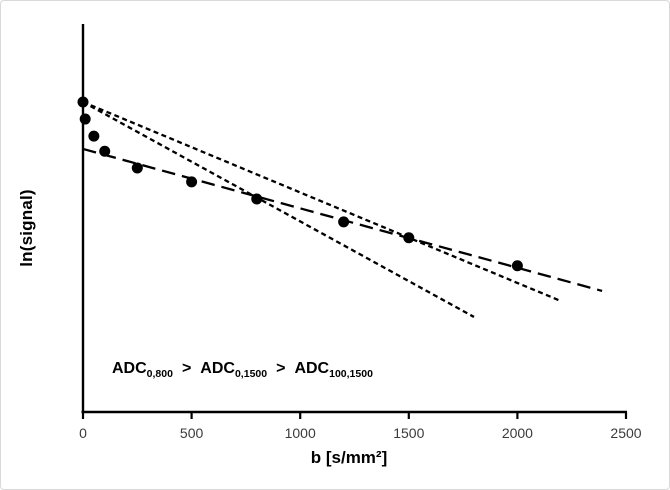 The width and height of the screenshot is (670, 490). Describe the element at coordinates (351, 374) in the screenshot. I see `adc-term-3-subscript: 100,1500` at that location.